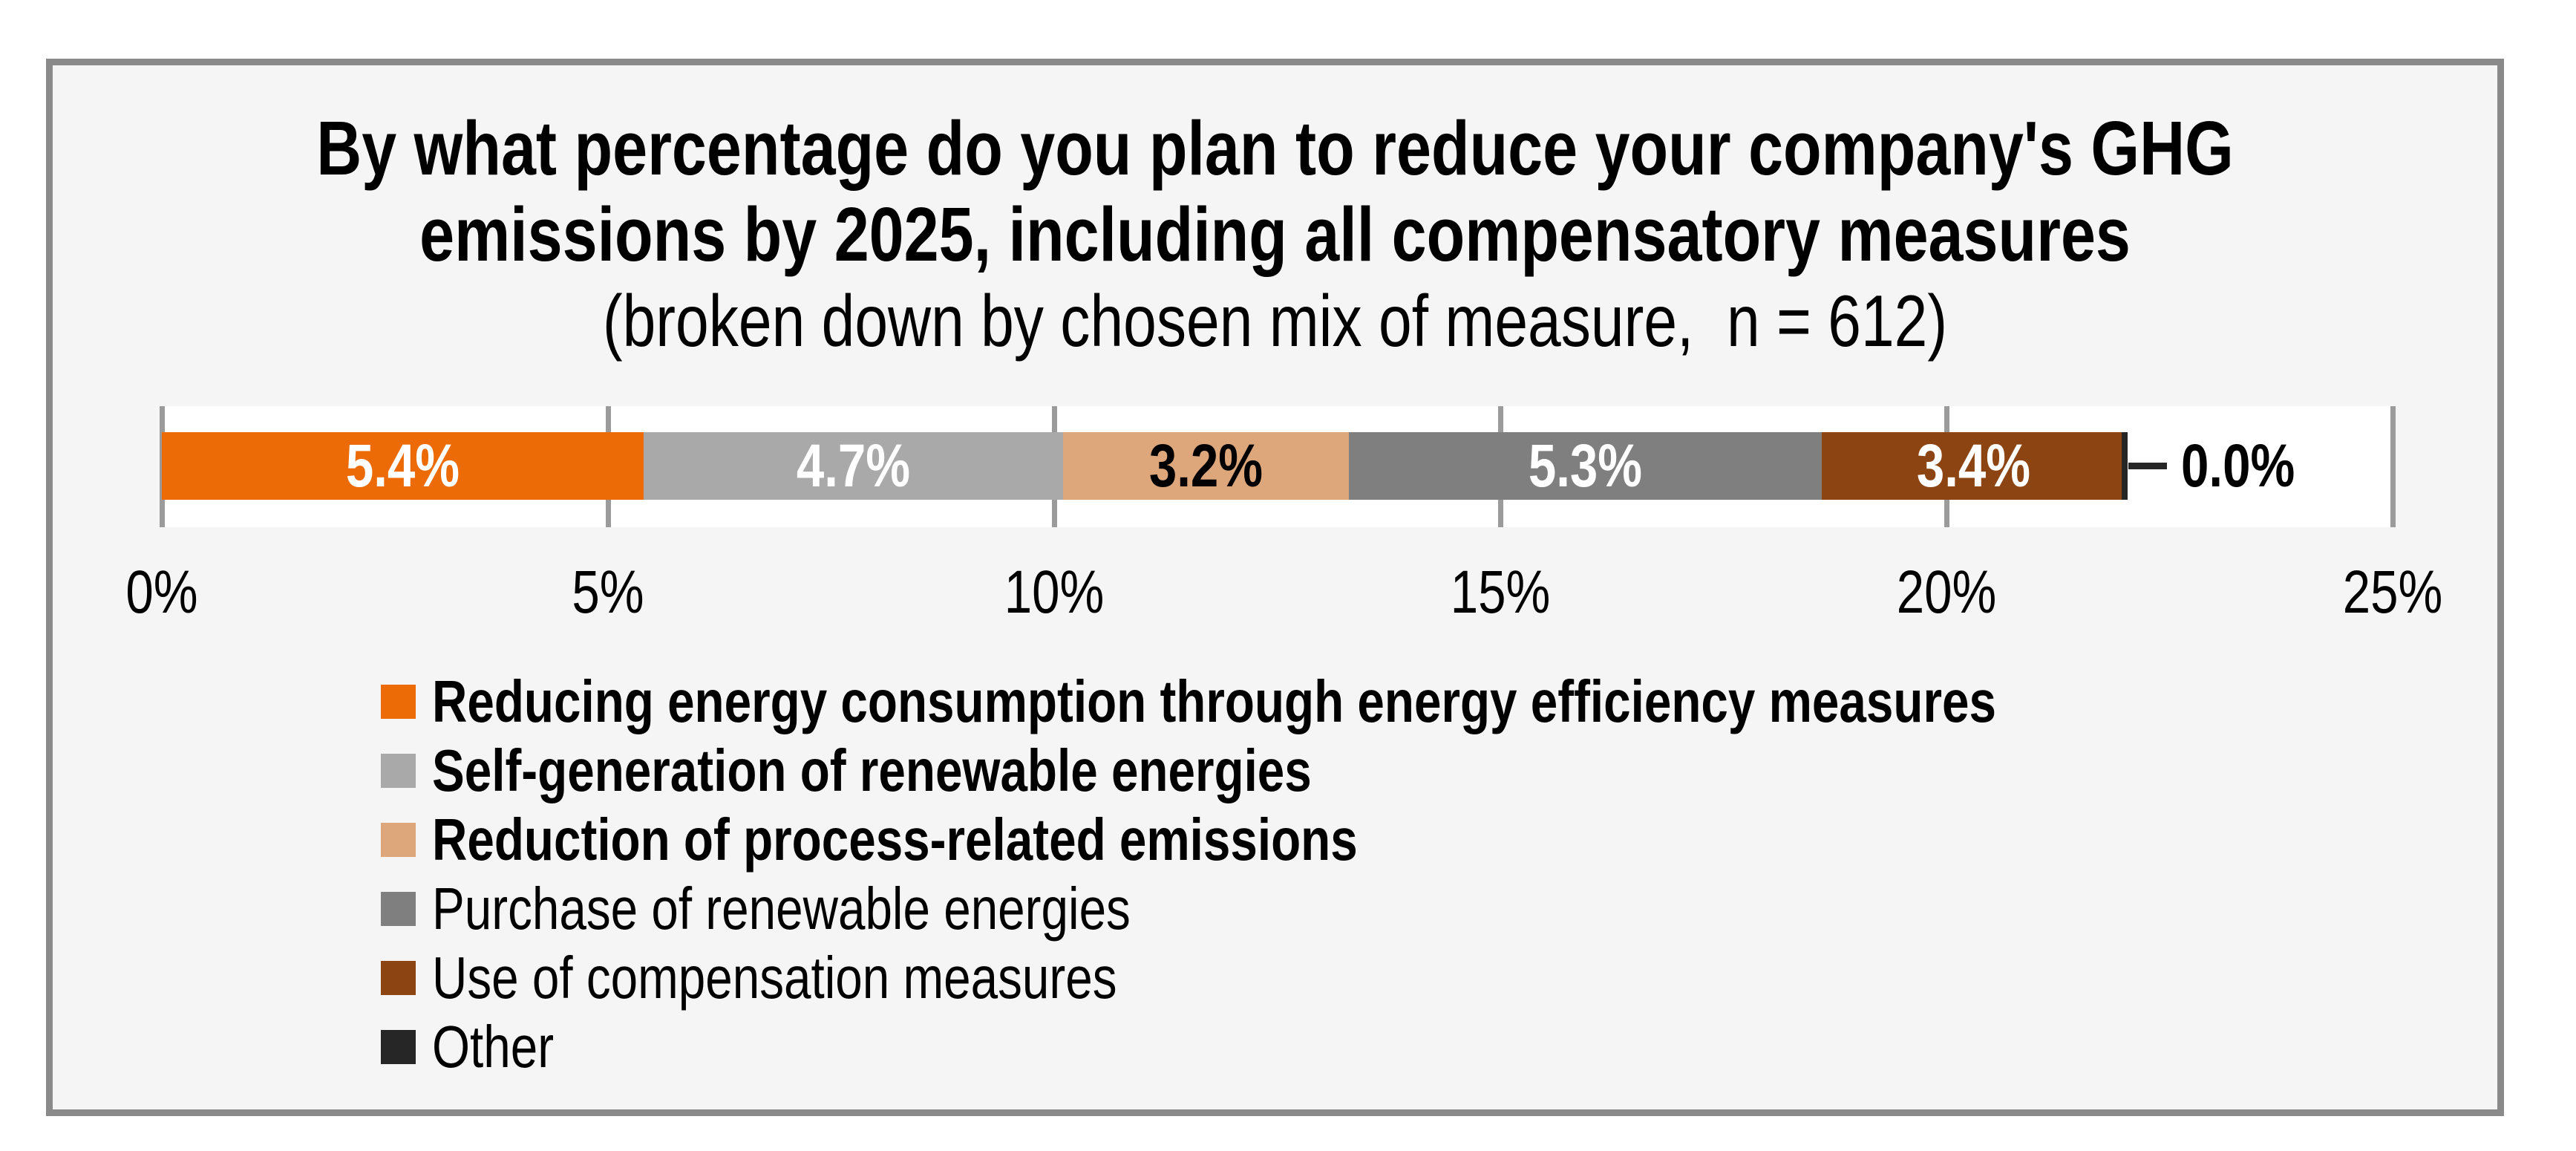 This screenshot has width=2576, height=1151. What do you see at coordinates (1283, 592) in the screenshot?
I see `x-axis: 0% 5% 10% 15% 20% 25%` at bounding box center [1283, 592].